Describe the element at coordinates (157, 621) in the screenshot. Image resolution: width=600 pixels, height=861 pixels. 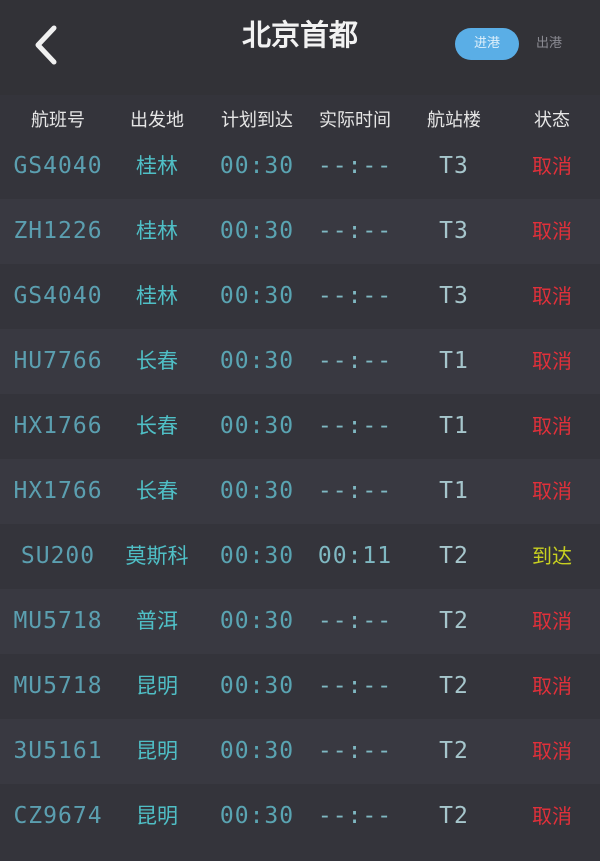
I see `origin: 普洱` at that location.